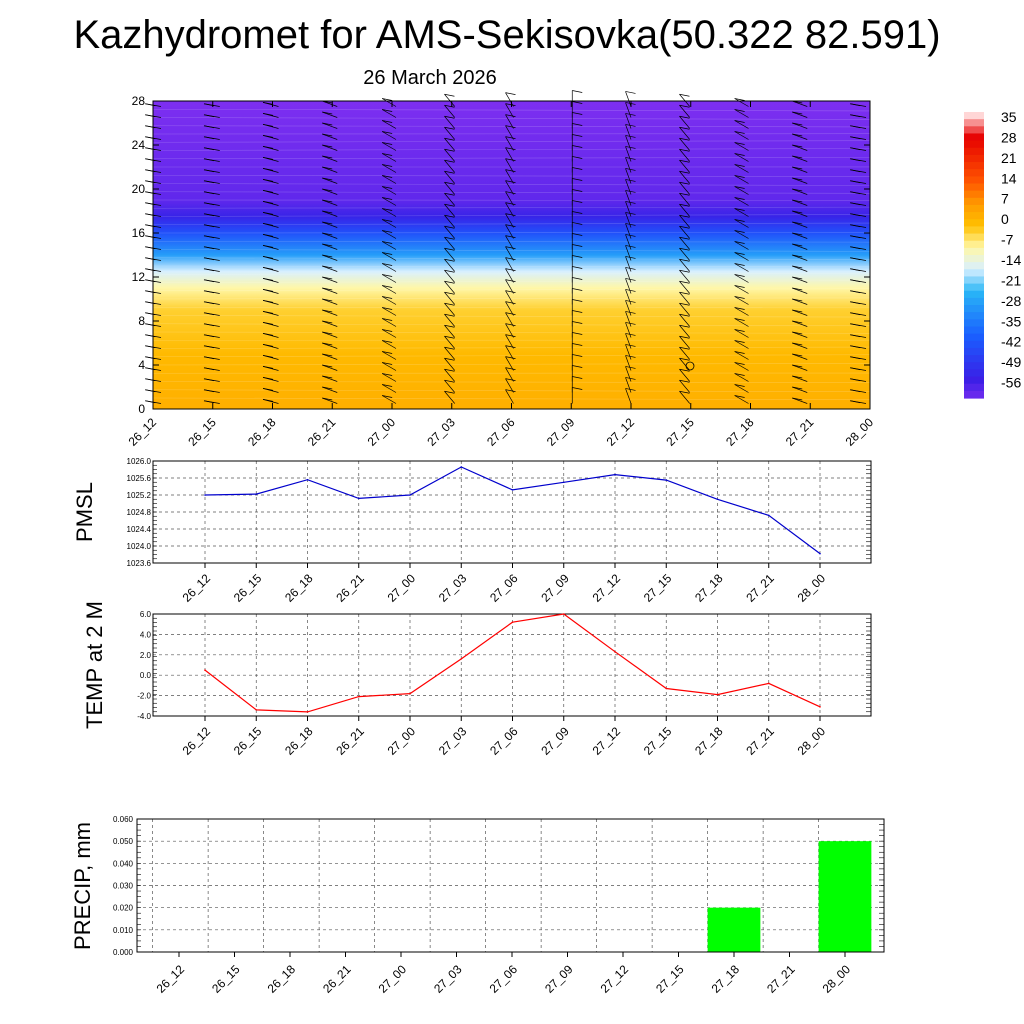  Describe the element at coordinates (1009, 137) in the screenshot. I see `colorbar-label: 28` at that location.